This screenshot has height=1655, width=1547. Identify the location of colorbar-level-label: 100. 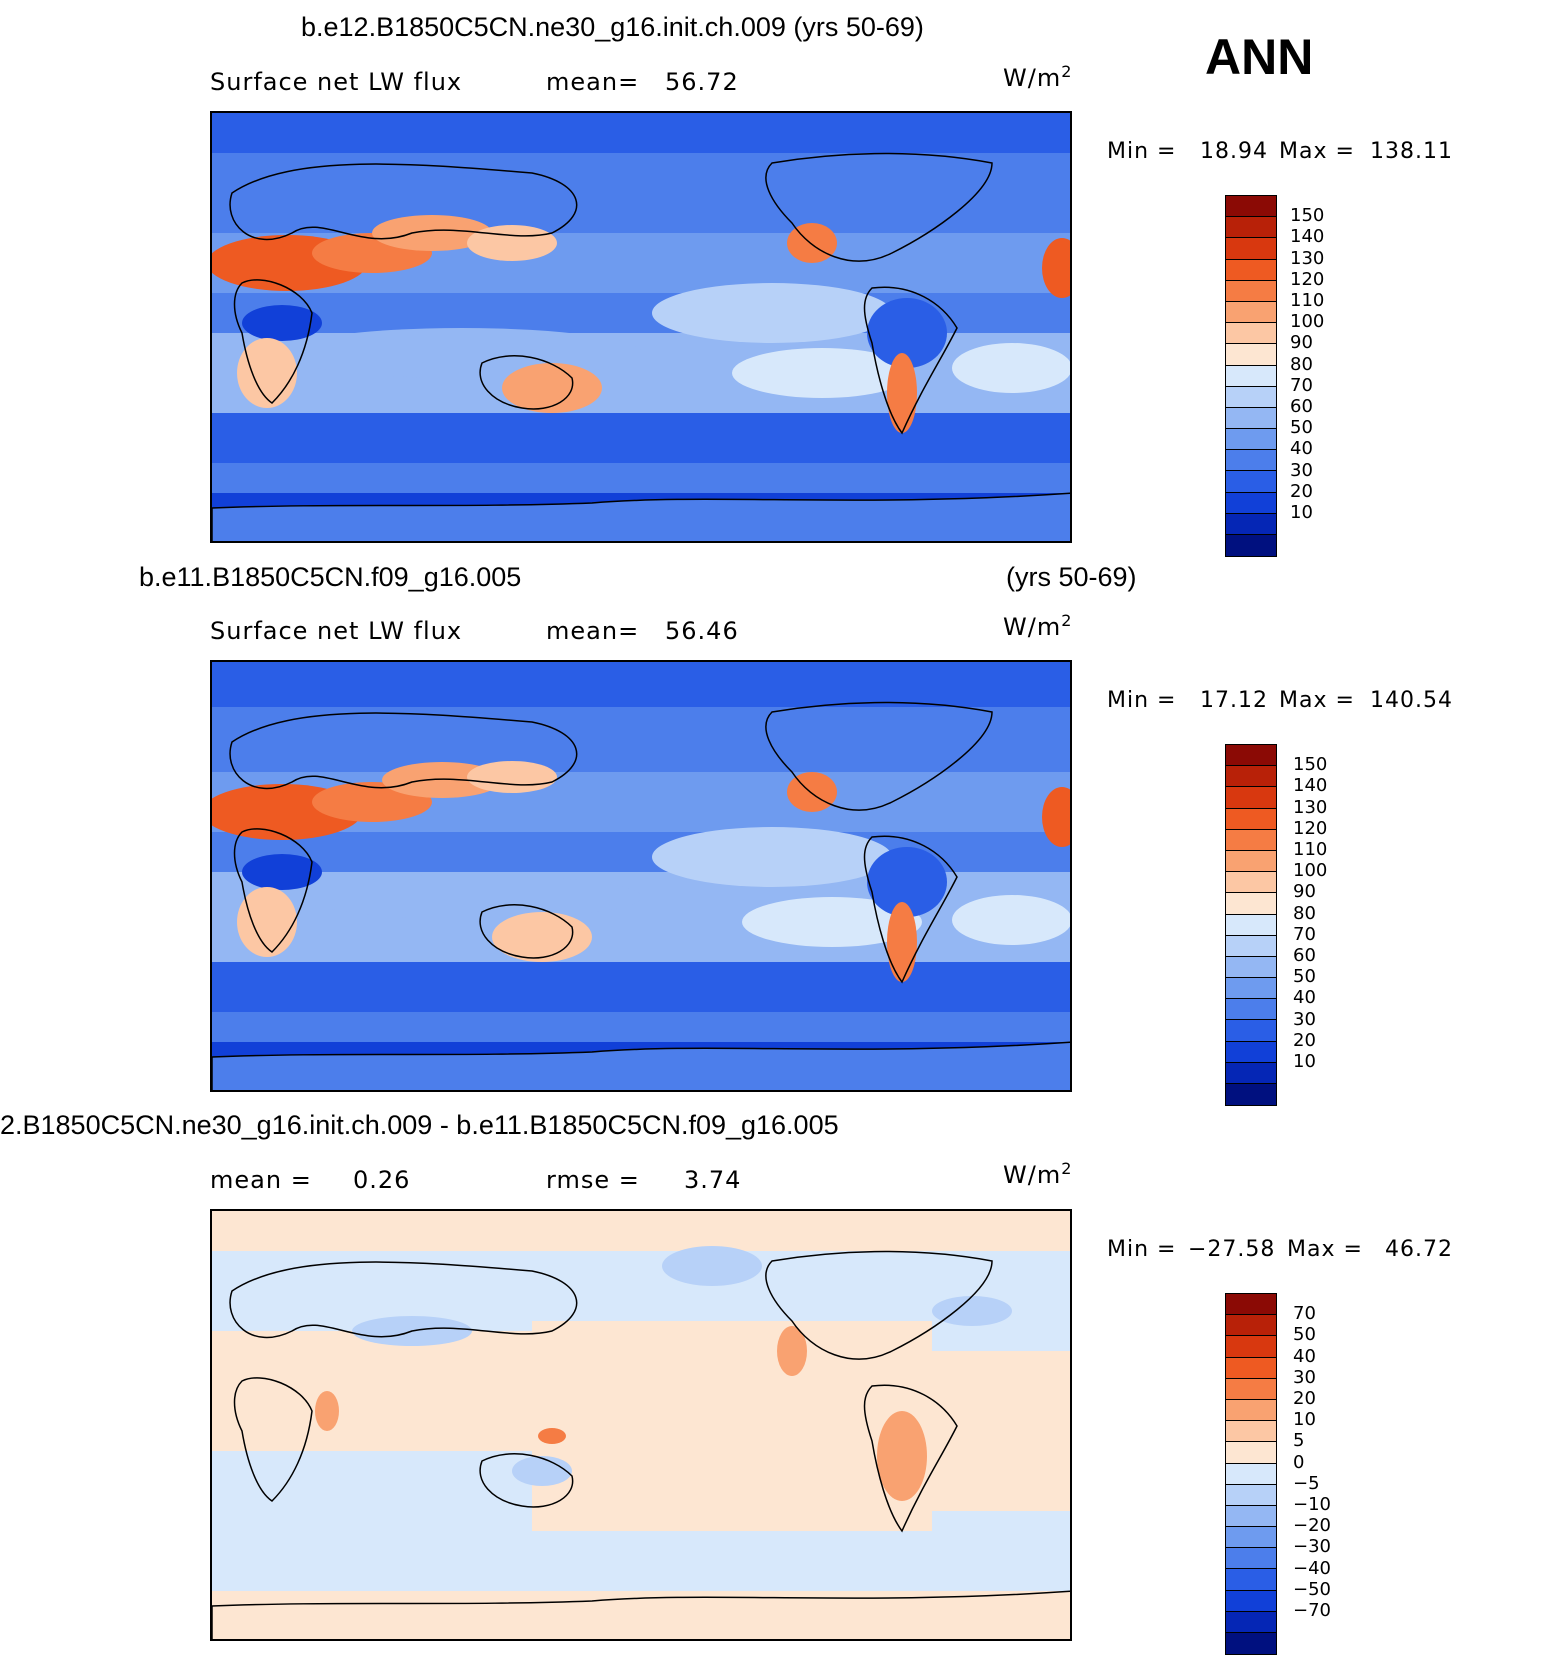
(1307, 322).